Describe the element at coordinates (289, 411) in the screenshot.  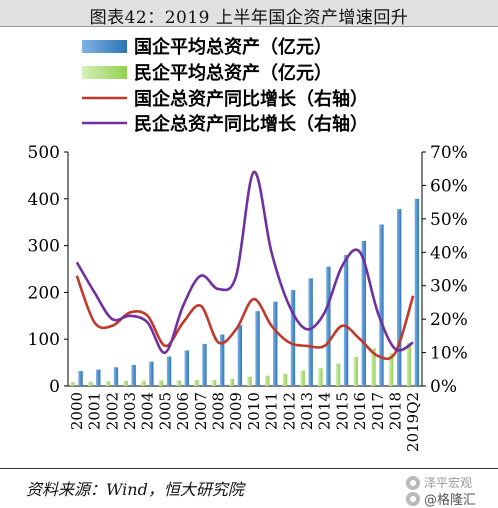
I see `x-tick-label: 2012` at that location.